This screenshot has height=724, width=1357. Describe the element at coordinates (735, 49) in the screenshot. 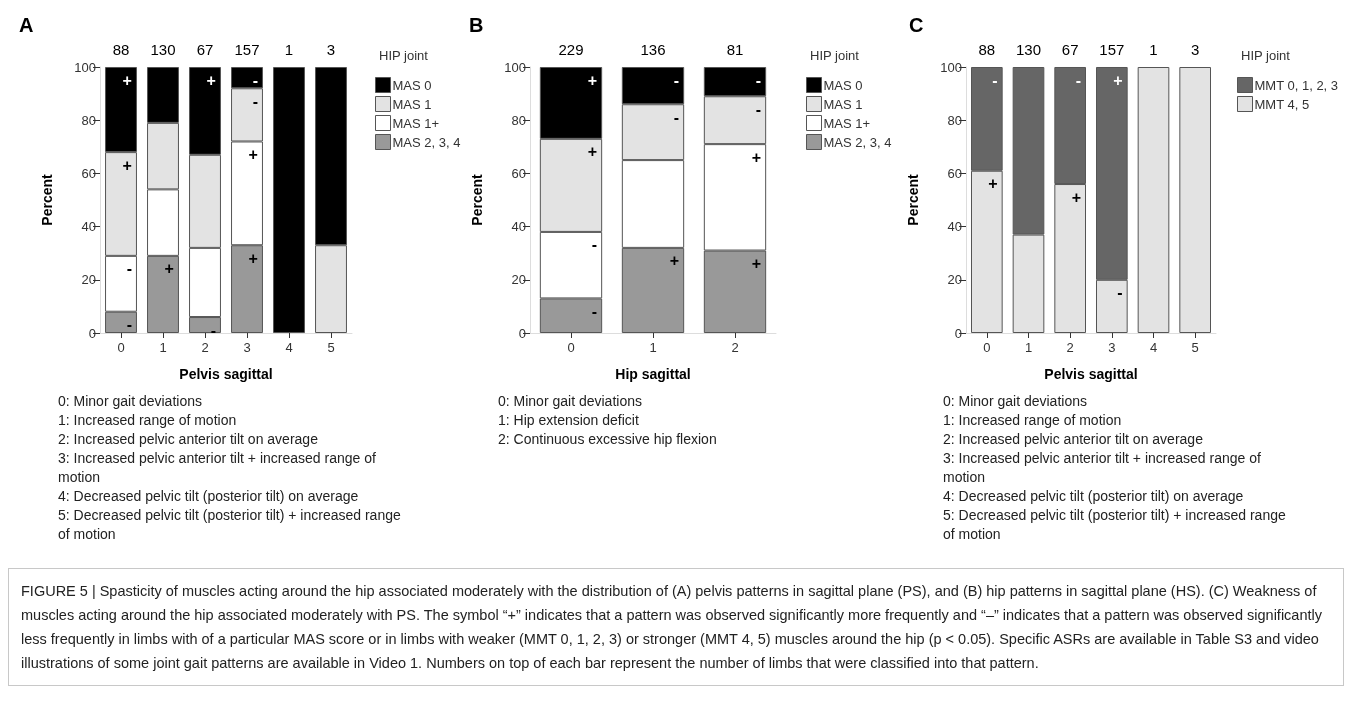

I see `text: 81` at that location.